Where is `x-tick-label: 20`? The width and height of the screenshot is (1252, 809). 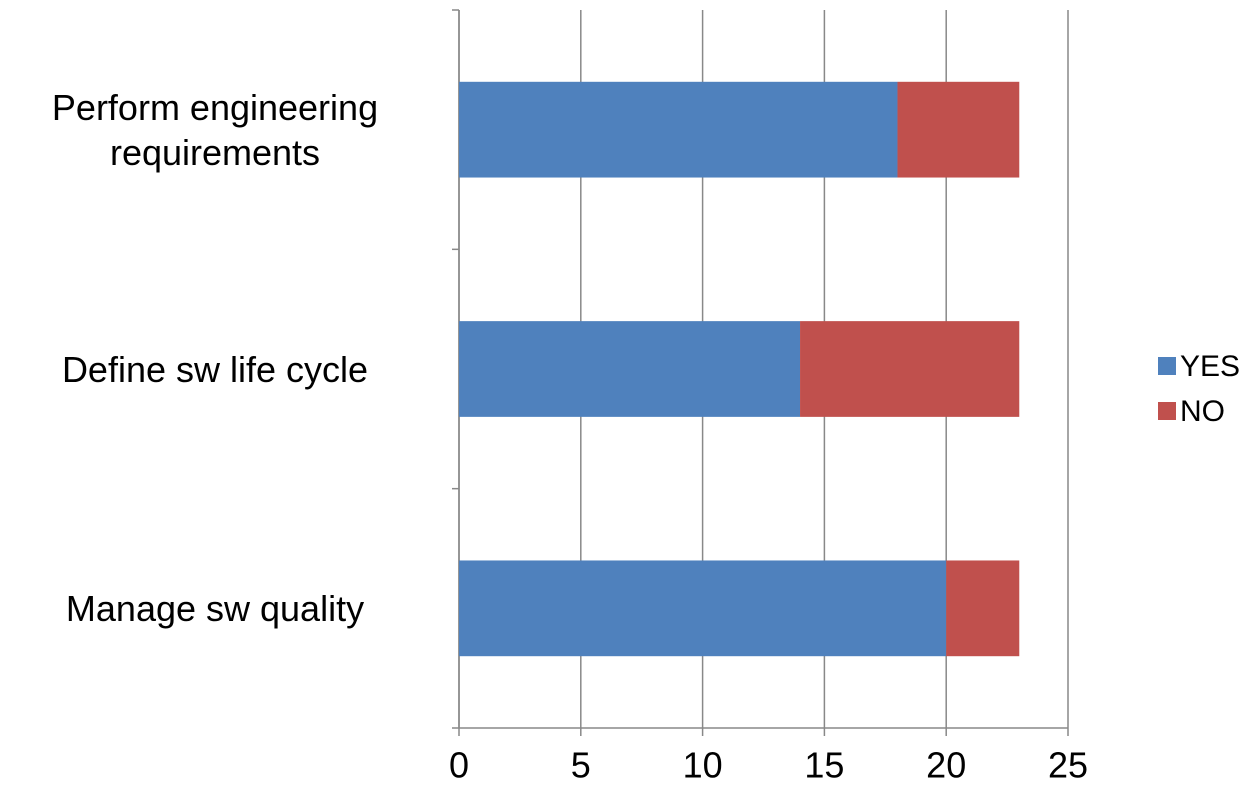 x-tick-label: 20 is located at coordinates (946, 765).